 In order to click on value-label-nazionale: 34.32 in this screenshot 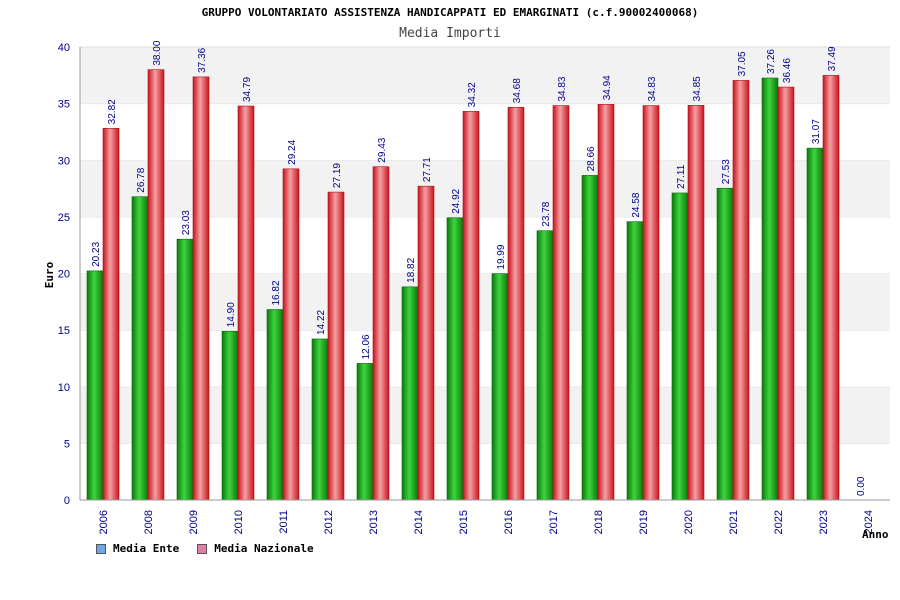, I will do `click(472, 94)`.